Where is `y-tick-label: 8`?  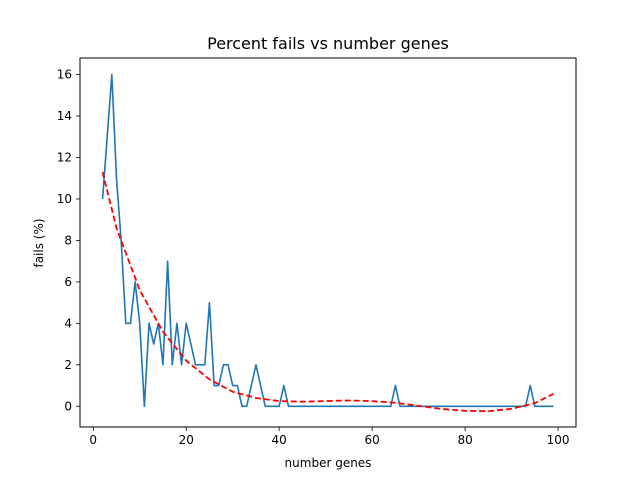 y-tick-label: 8 is located at coordinates (68, 240).